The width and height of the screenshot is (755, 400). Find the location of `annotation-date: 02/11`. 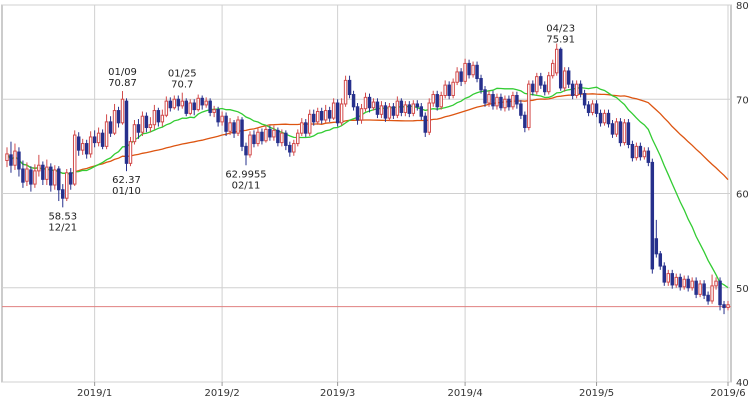

annotation-date: 02/11 is located at coordinates (246, 185).